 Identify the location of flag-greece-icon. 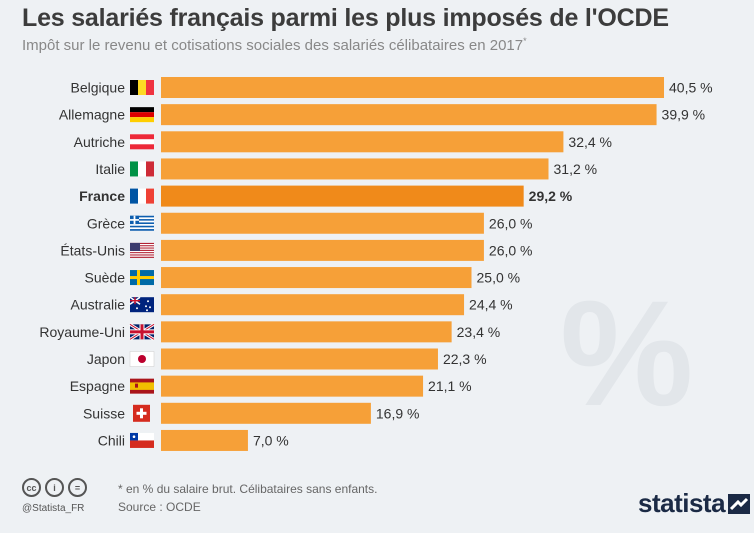
(142, 223).